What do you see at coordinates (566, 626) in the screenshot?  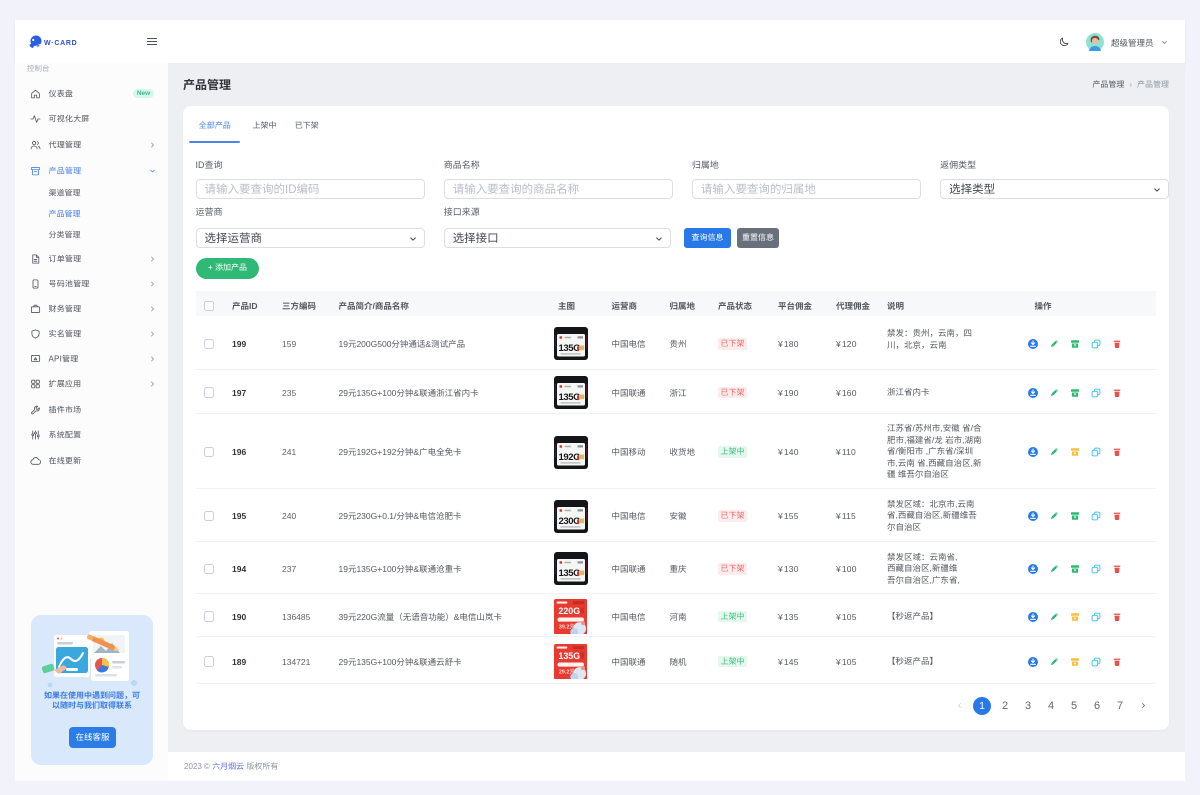 I see `svg-text: 39.2元` at bounding box center [566, 626].